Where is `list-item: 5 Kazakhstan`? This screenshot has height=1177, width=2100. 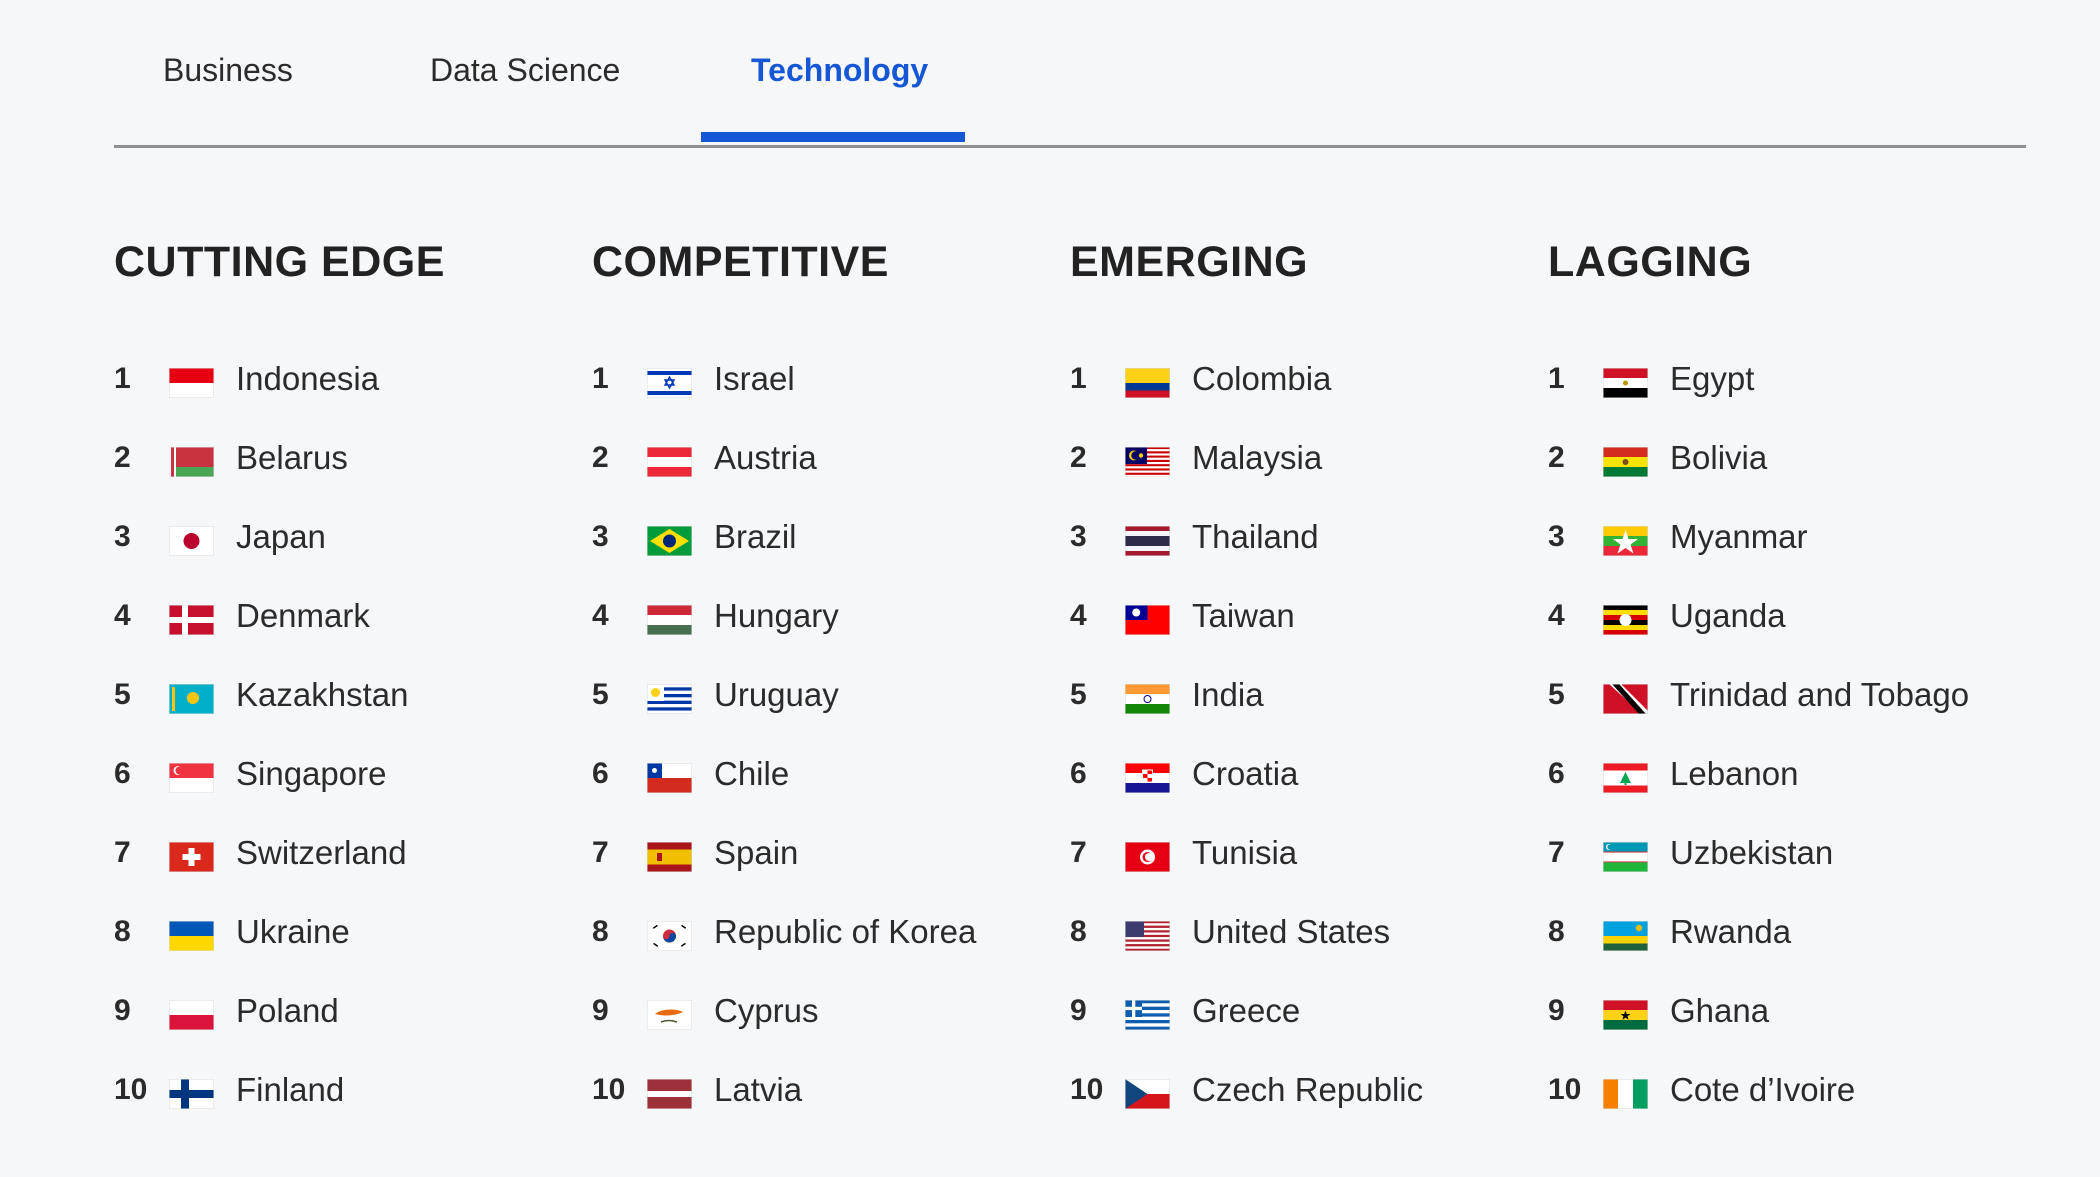 list-item: 5 Kazakhstan is located at coordinates (349, 694).